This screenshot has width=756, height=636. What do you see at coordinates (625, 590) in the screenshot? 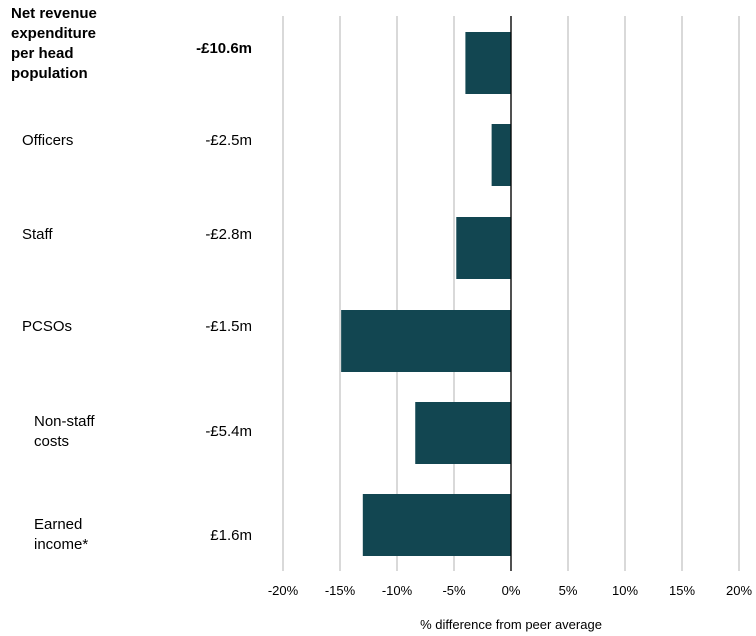
I see `x-tick-label: 10%` at bounding box center [625, 590].